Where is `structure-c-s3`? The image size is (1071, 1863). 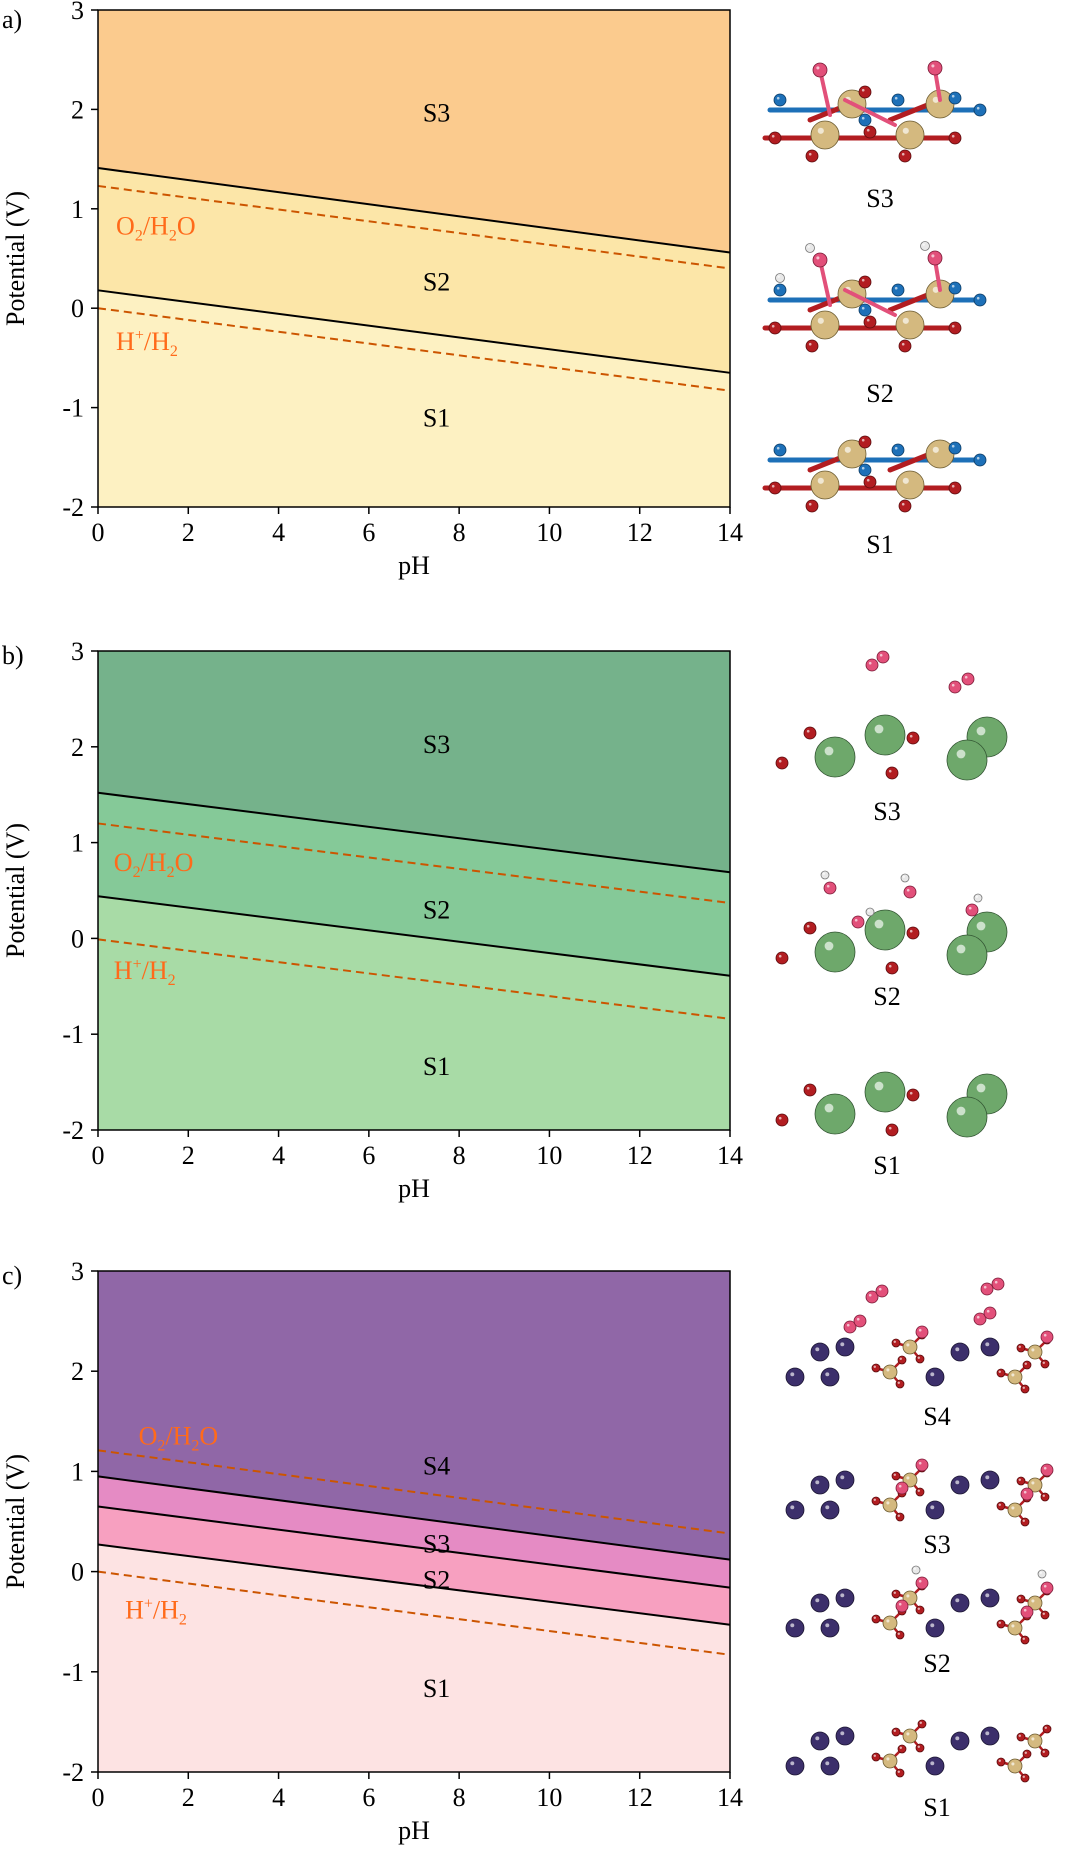 structure-c-s3 is located at coordinates (919, 1492).